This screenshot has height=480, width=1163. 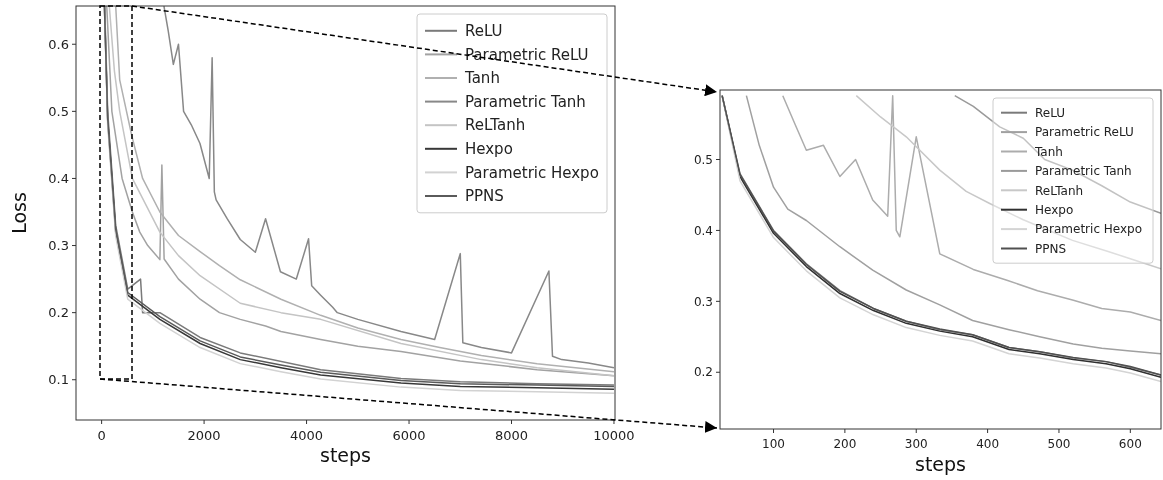 What do you see at coordinates (58, 44) in the screenshot?
I see `y-tick-label: 0.6` at bounding box center [58, 44].